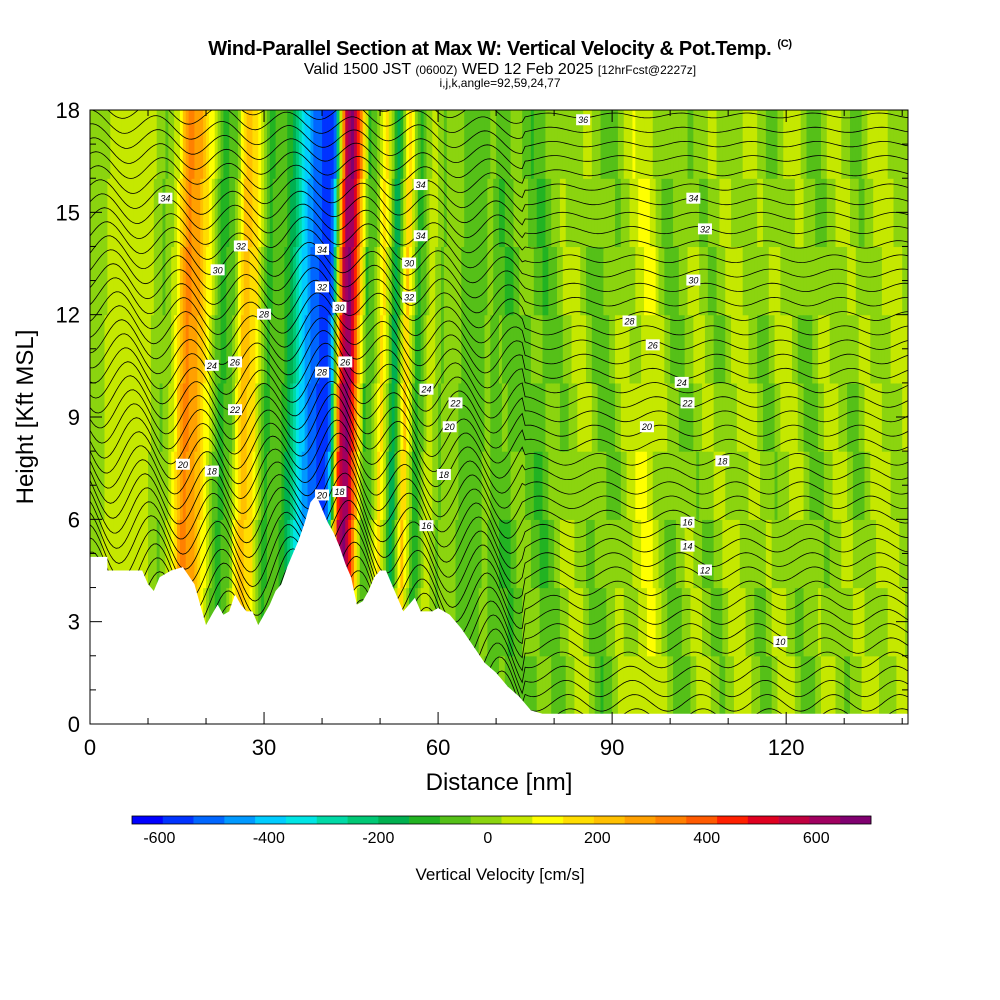 The image size is (1000, 1000). What do you see at coordinates (426, 526) in the screenshot?
I see `contour-label-bg` at bounding box center [426, 526].